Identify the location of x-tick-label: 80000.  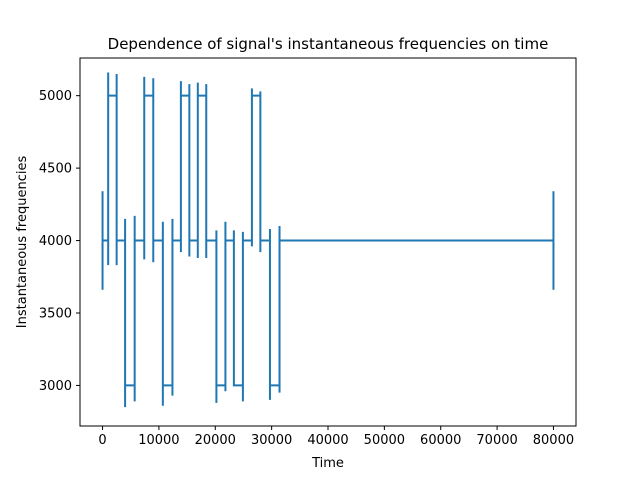
(553, 440).